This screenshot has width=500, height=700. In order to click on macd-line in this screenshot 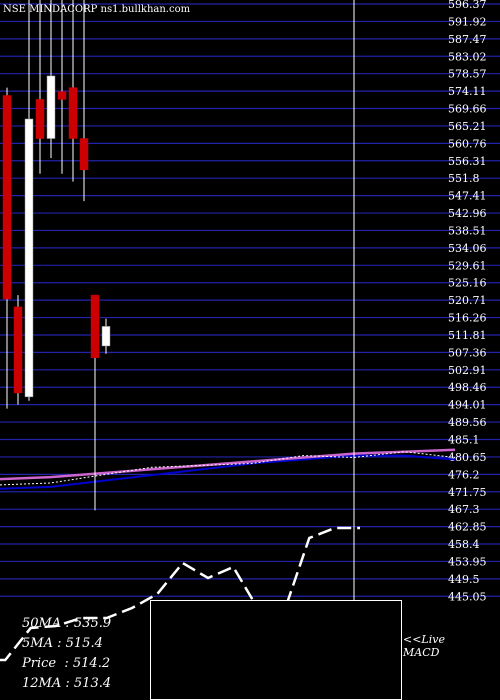, I will do `click(180, 594)`.